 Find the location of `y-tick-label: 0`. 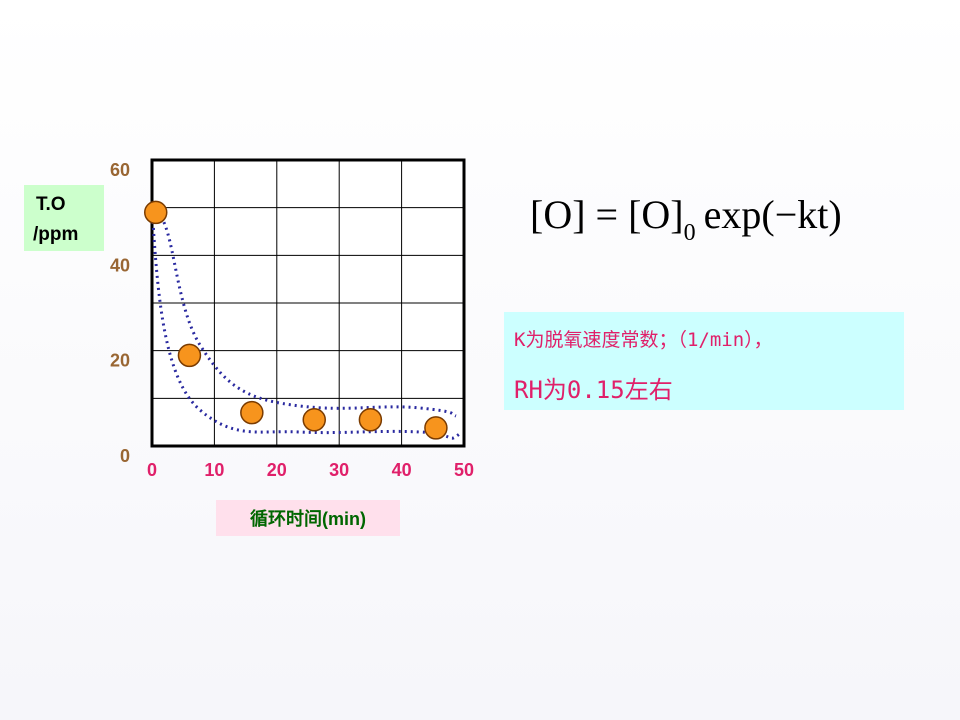

y-tick-label: 0 is located at coordinates (125, 456).